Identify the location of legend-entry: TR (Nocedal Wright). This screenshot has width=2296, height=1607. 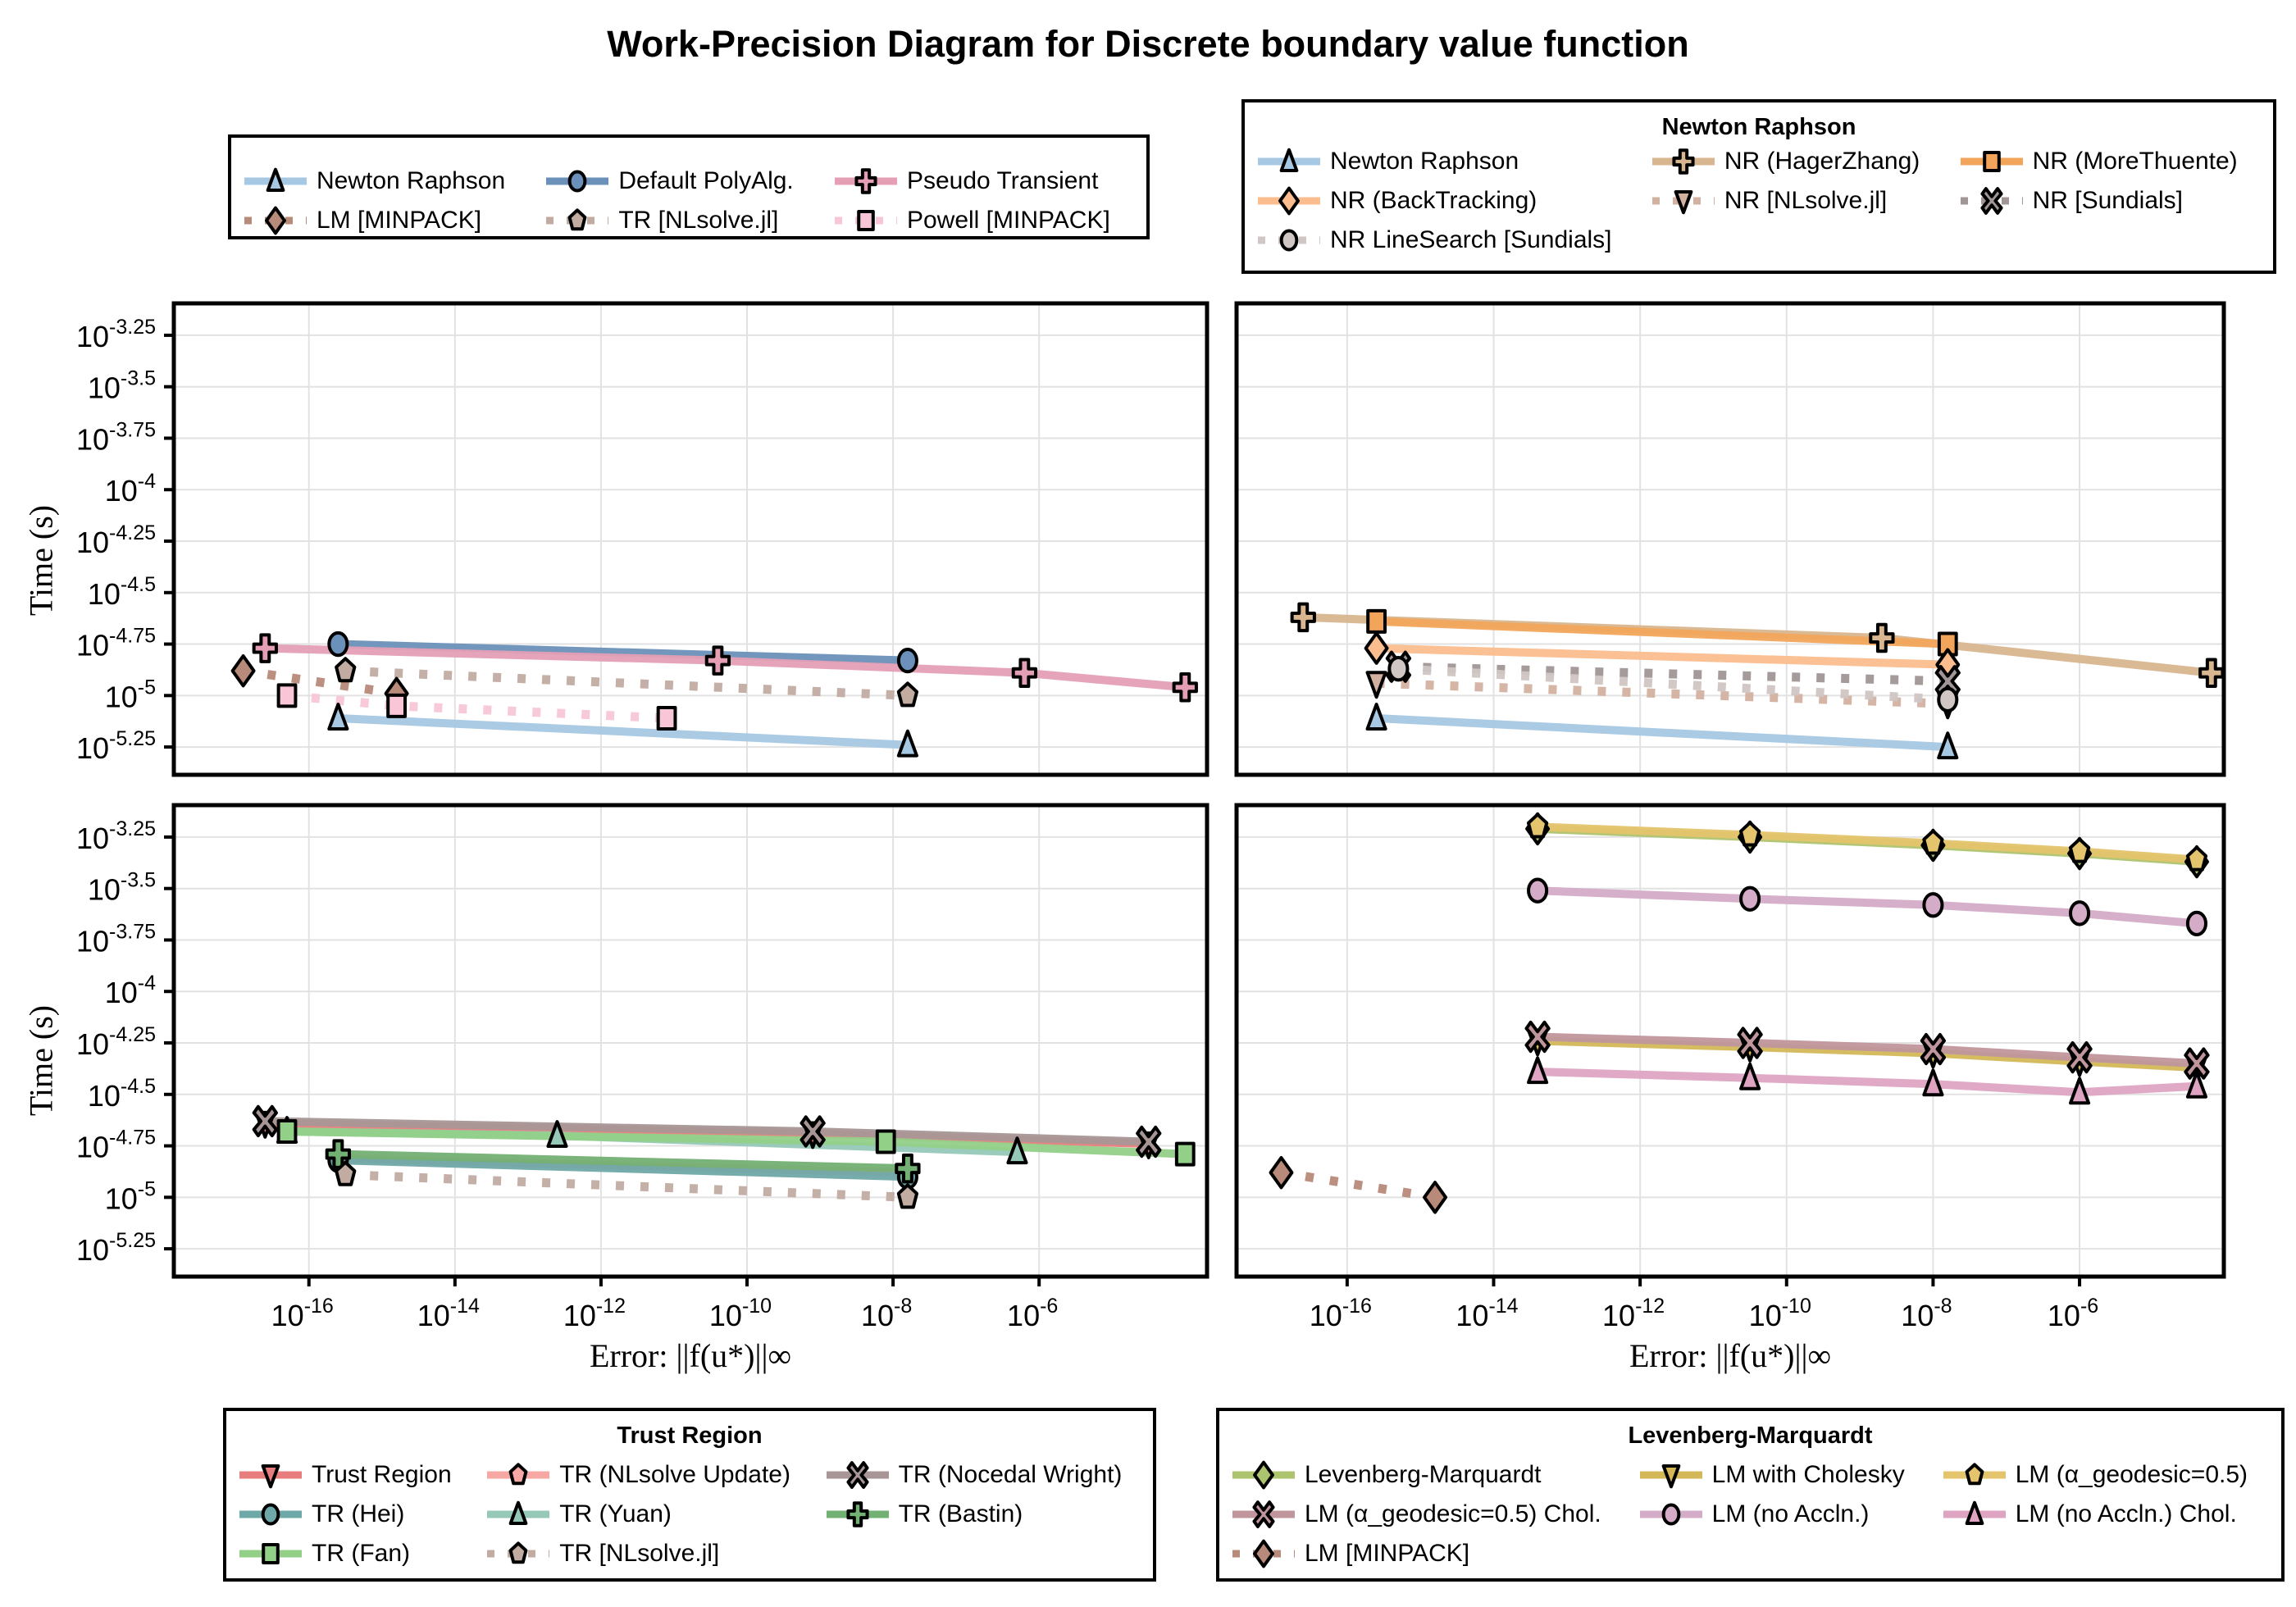
(983, 1475).